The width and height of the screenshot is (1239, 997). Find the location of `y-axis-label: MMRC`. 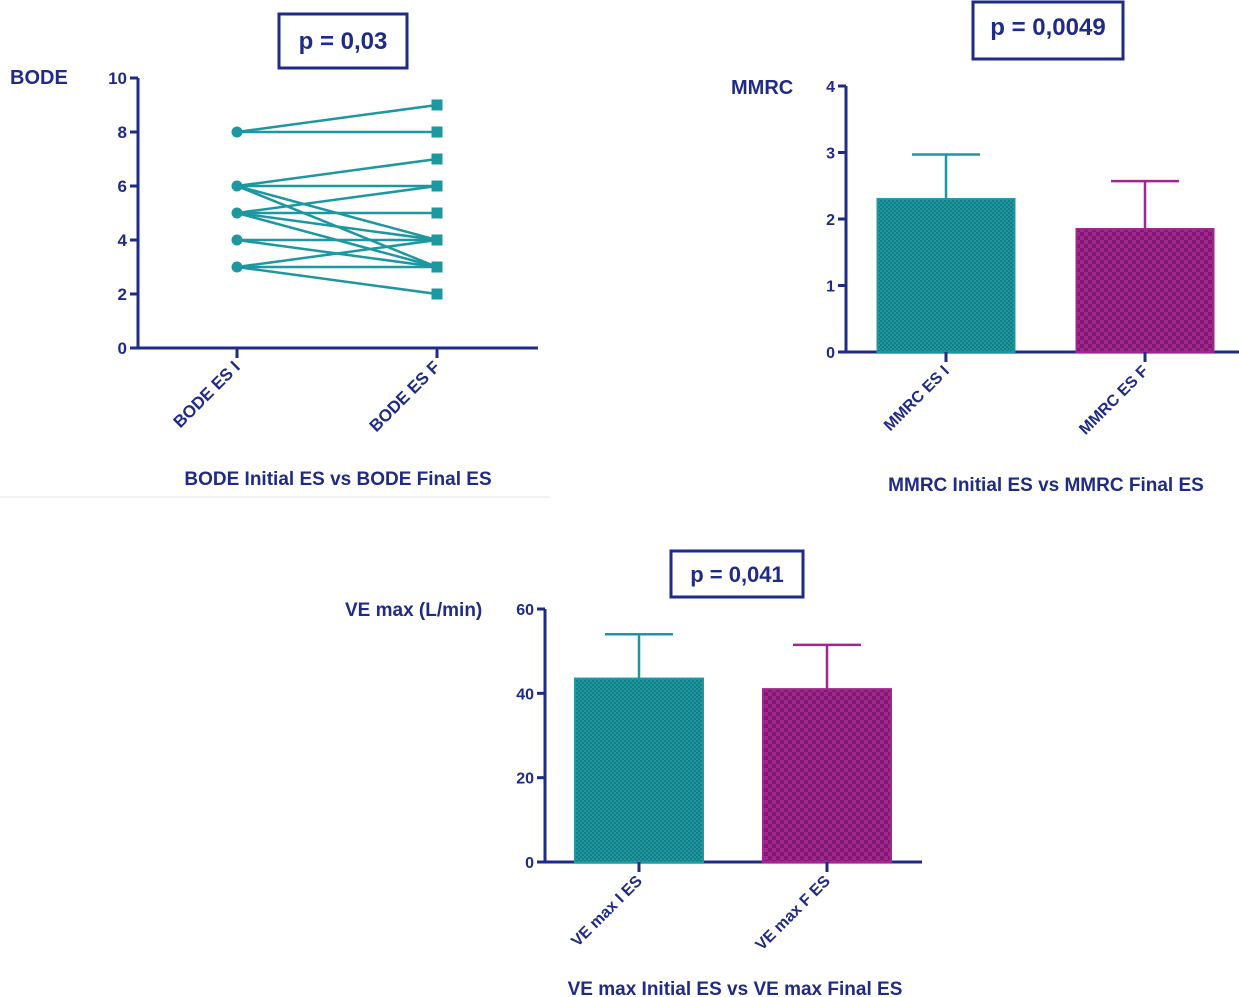

y-axis-label: MMRC is located at coordinates (762, 88).